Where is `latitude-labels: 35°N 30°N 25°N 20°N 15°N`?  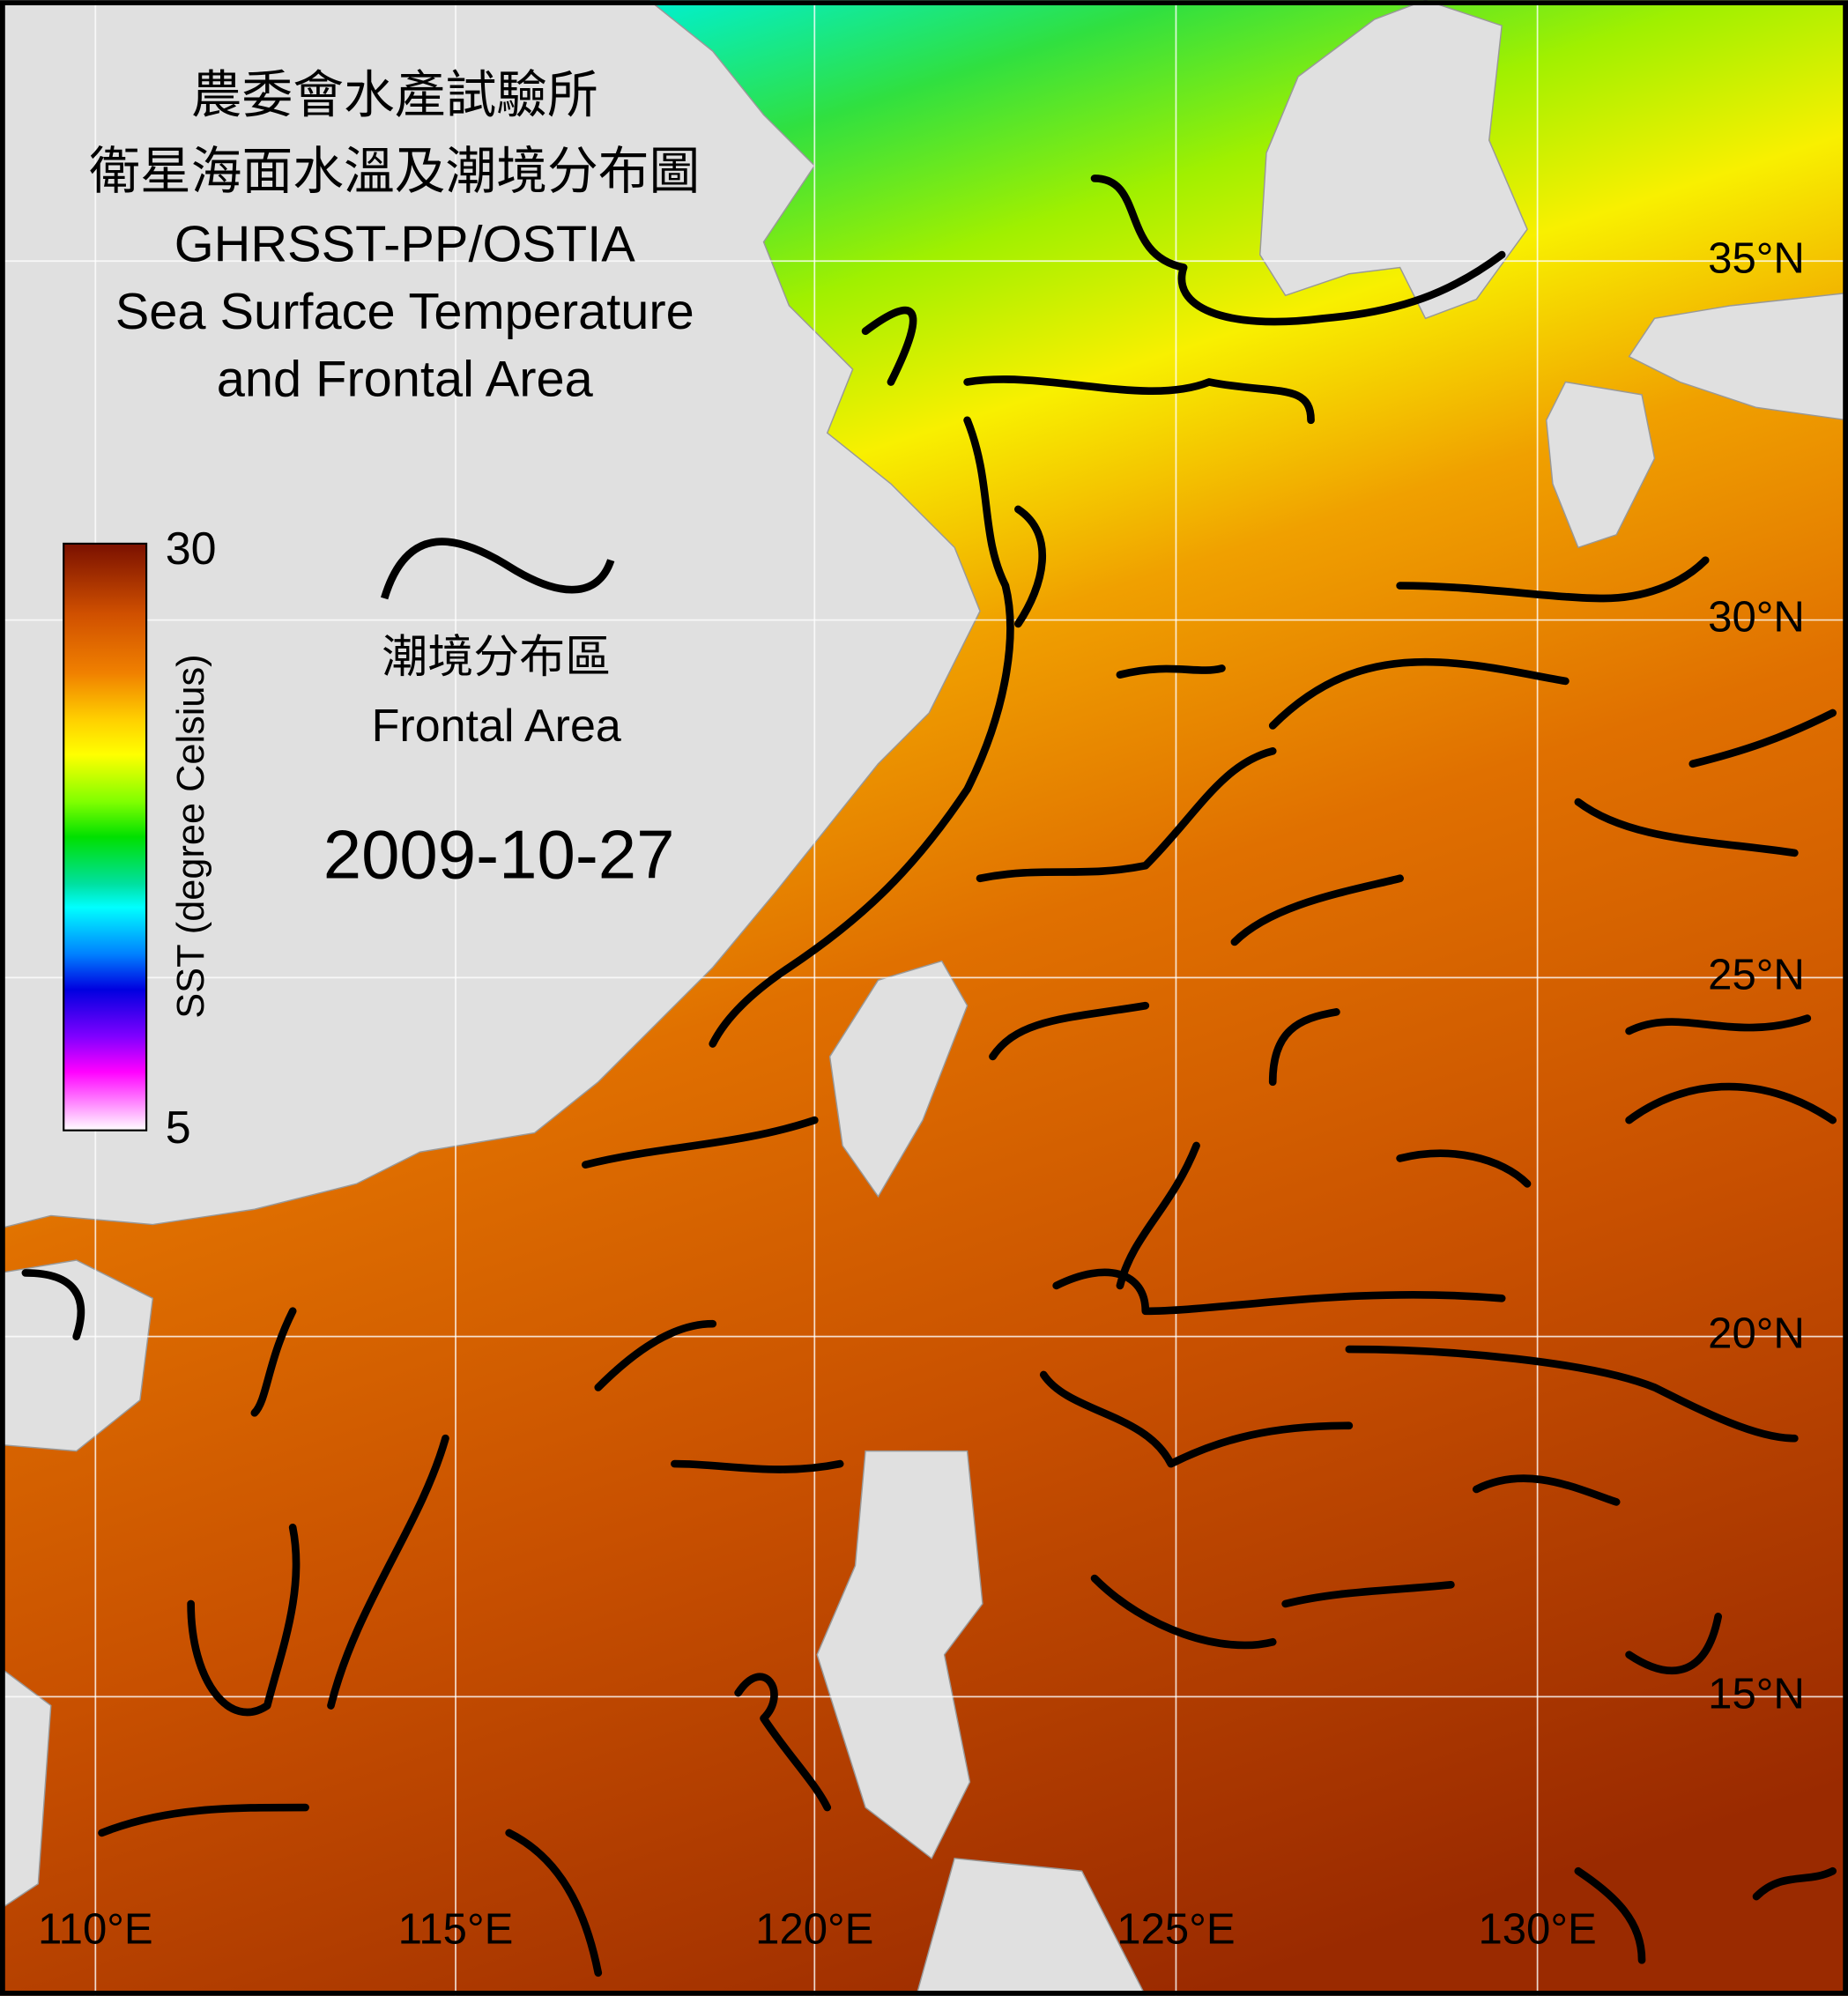
latitude-labels: 35°N 30°N 25°N 20°N 15°N is located at coordinates (1756, 976).